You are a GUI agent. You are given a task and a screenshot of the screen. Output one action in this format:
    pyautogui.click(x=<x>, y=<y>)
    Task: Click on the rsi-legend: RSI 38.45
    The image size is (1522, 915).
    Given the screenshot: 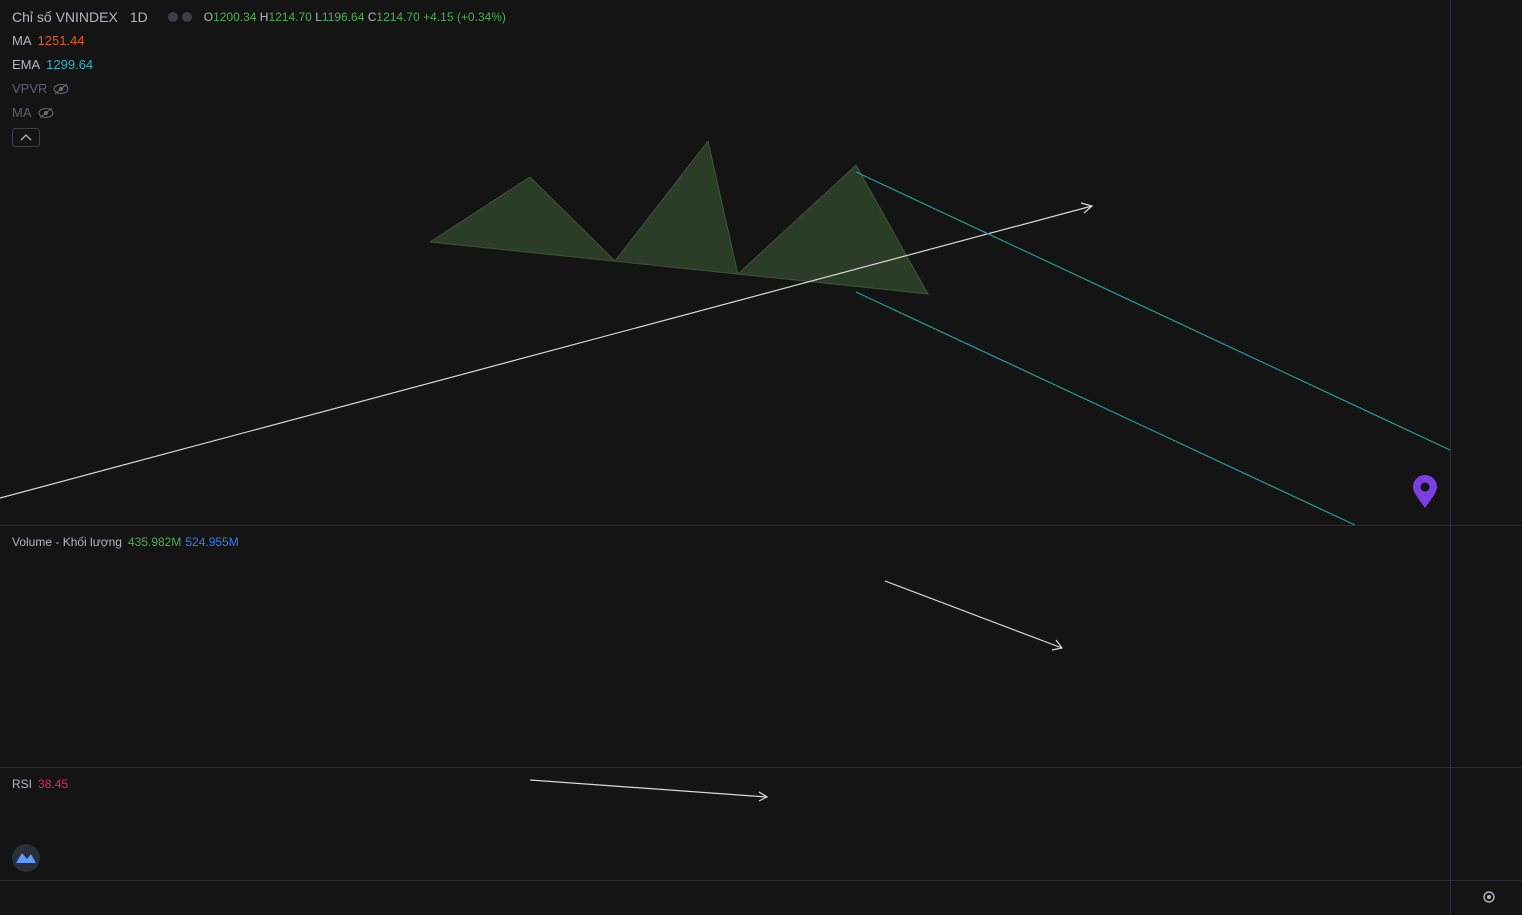 What is the action you would take?
    pyautogui.click(x=40, y=784)
    